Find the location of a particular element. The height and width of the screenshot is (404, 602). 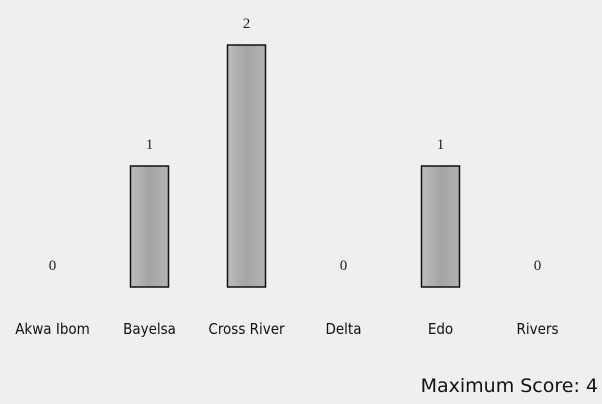

x-tick-label: Rivers is located at coordinates (538, 329).